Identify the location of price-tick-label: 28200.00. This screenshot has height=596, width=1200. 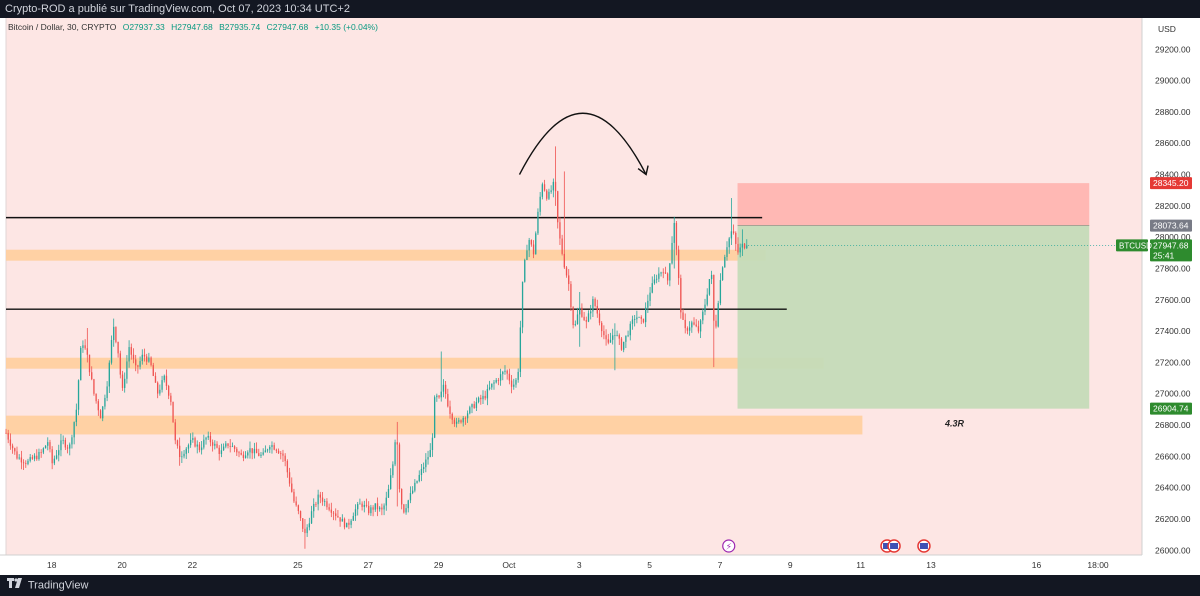
(1173, 206).